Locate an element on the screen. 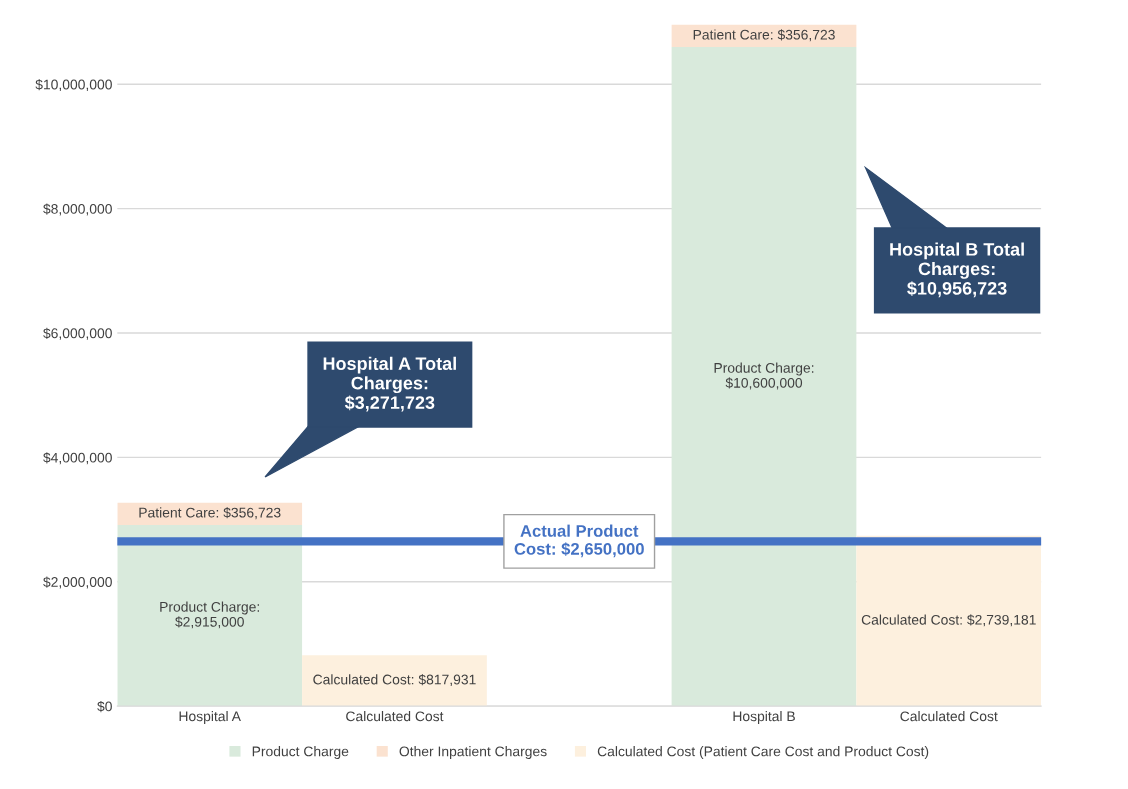 This screenshot has height=789, width=1128. y-tick-label: $8,000,000 is located at coordinates (77, 209).